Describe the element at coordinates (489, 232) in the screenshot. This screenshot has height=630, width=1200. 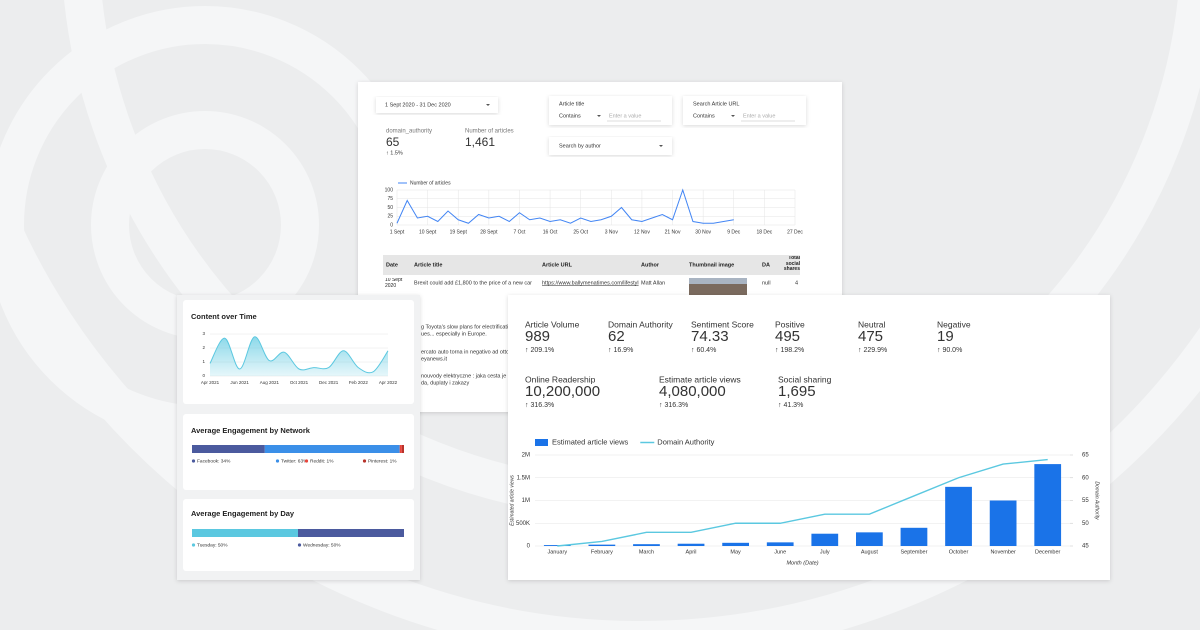
I see `x-tick-label: 28 Sept` at that location.